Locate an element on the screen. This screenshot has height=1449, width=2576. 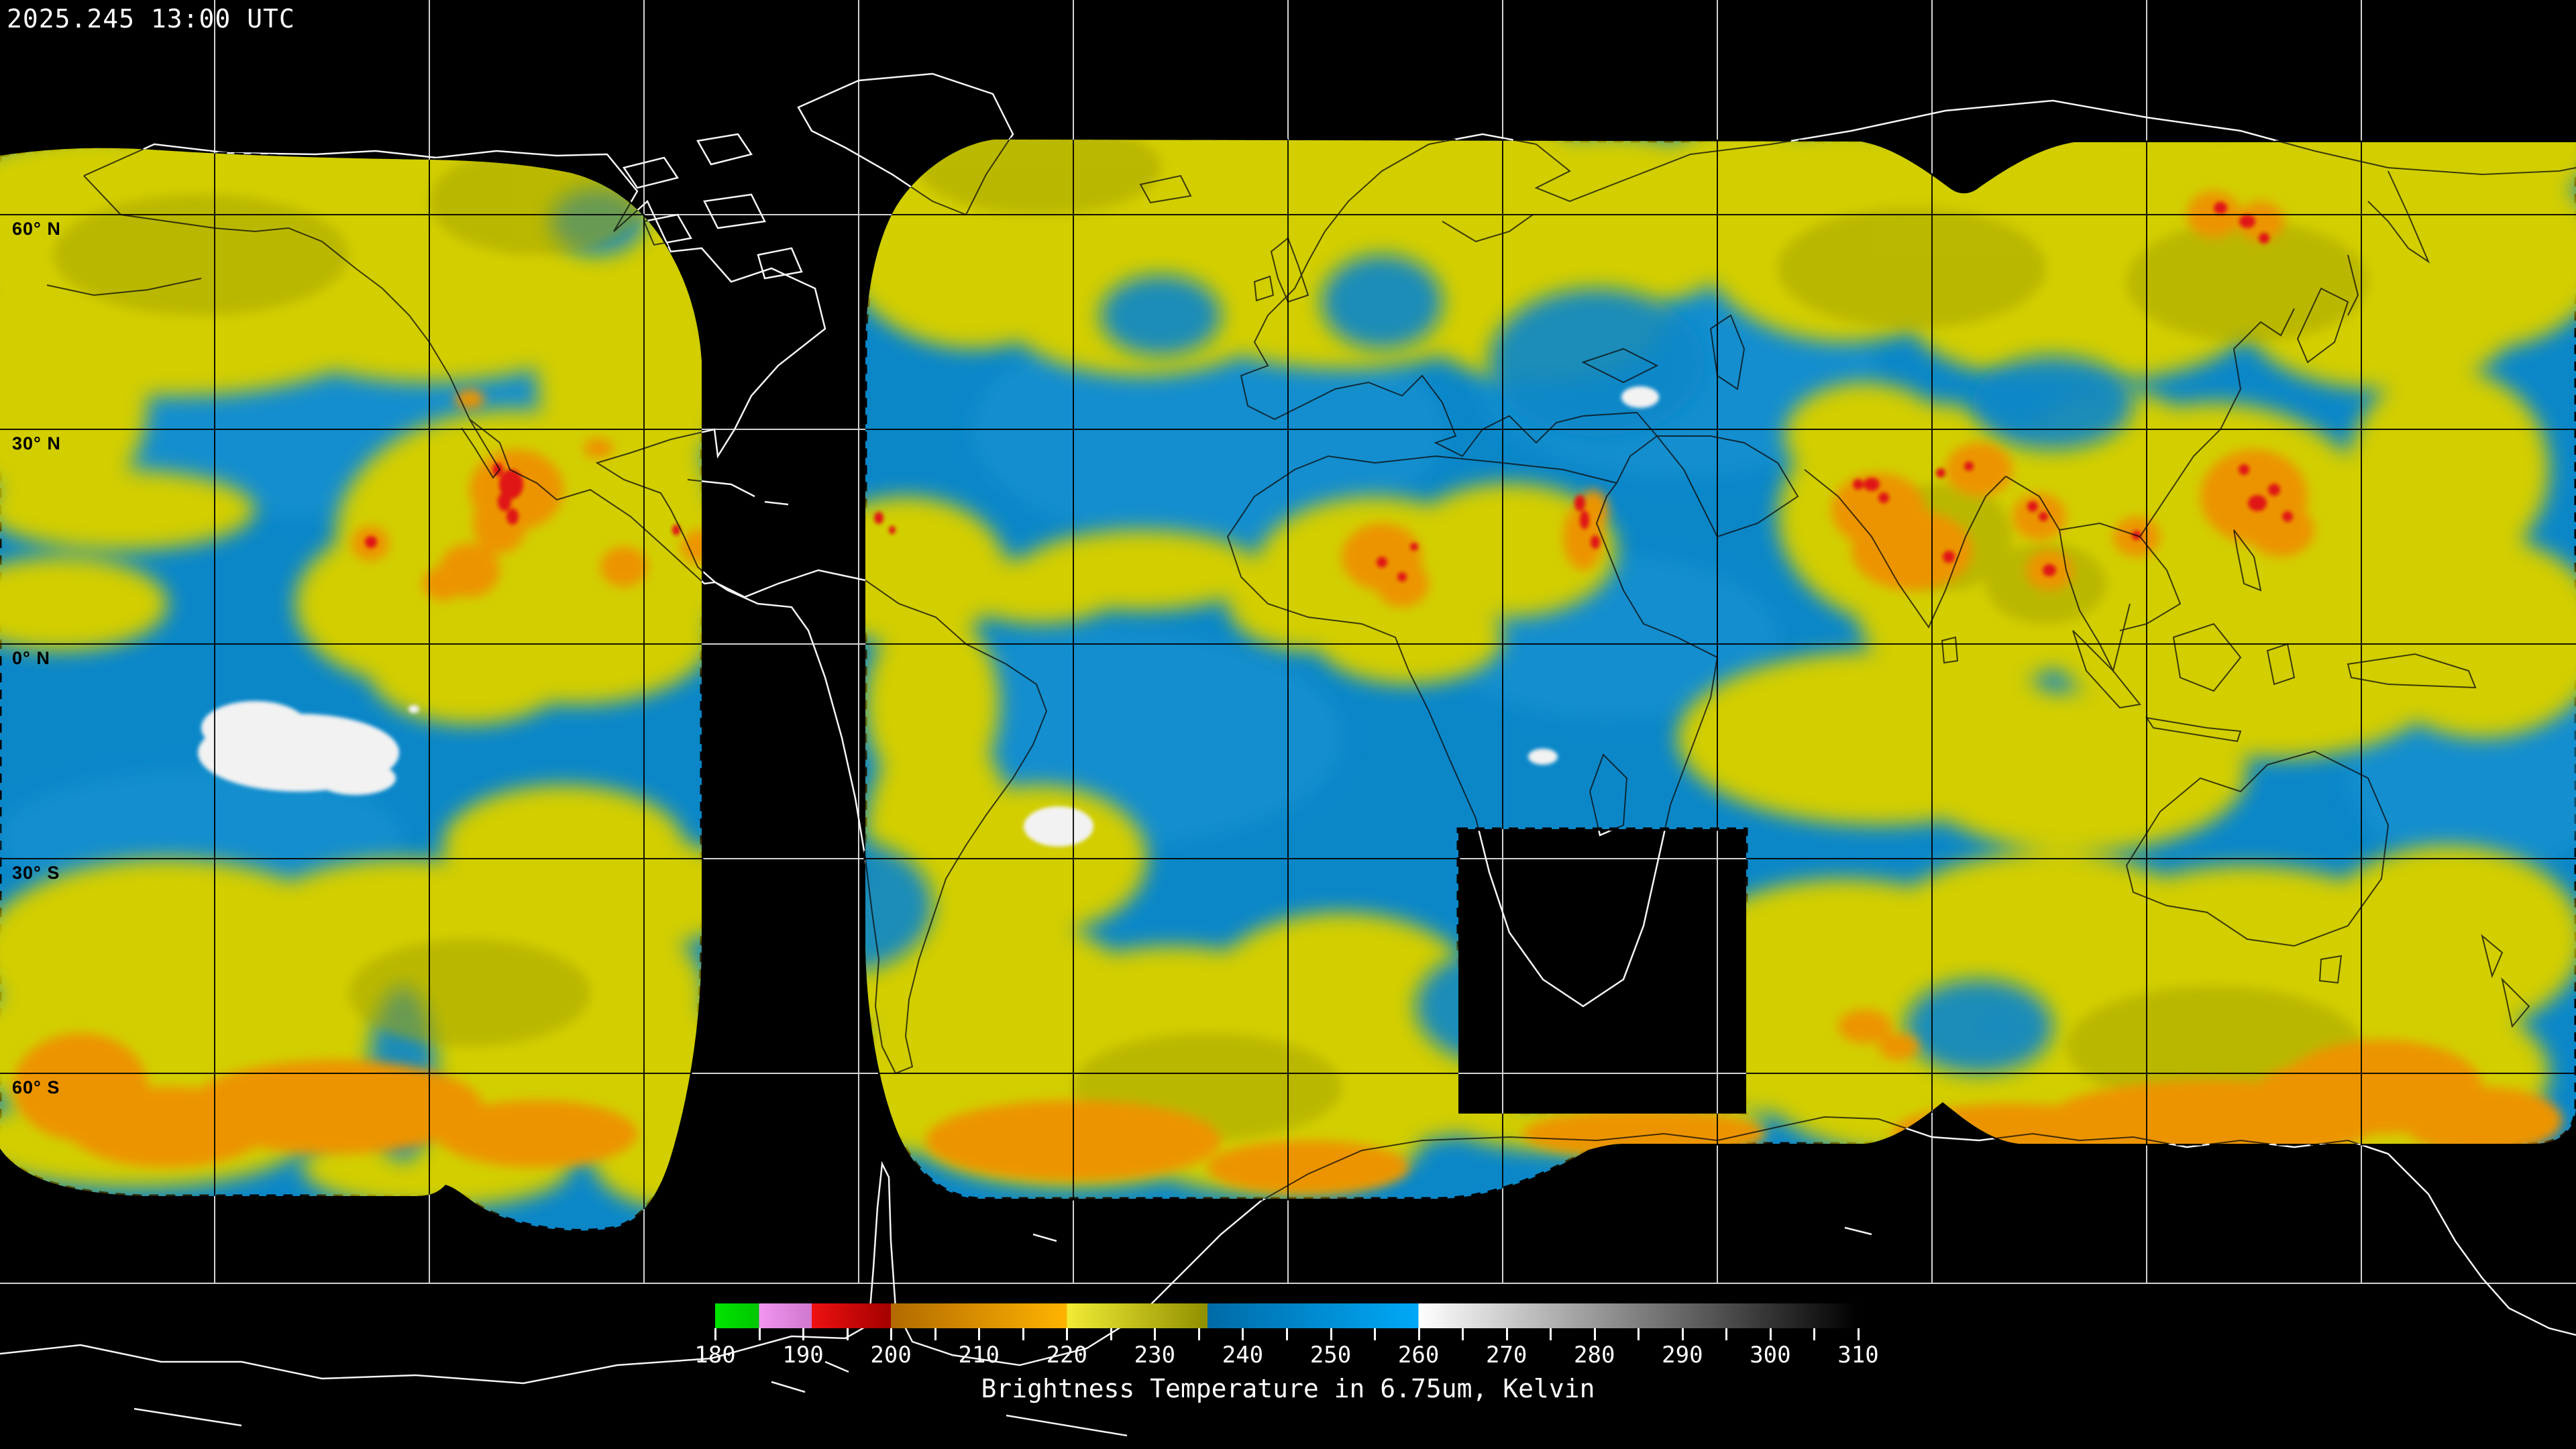
colorbar-tick-label: 220 is located at coordinates (1066, 1355).